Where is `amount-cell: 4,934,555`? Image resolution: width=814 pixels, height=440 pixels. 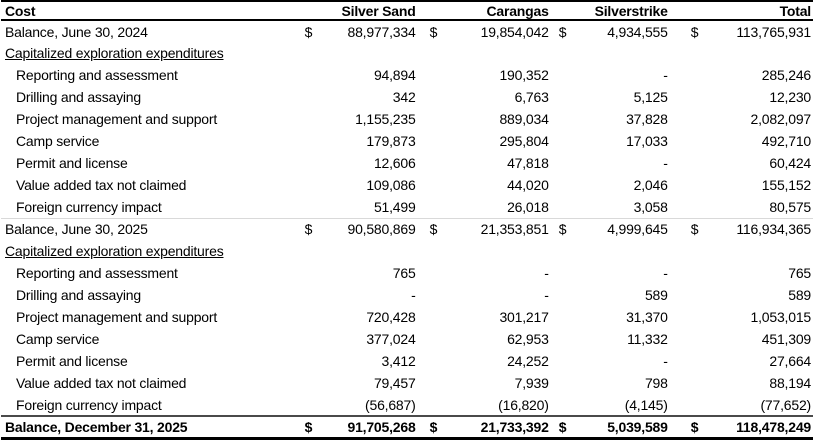 amount-cell: 4,934,555 is located at coordinates (637, 31).